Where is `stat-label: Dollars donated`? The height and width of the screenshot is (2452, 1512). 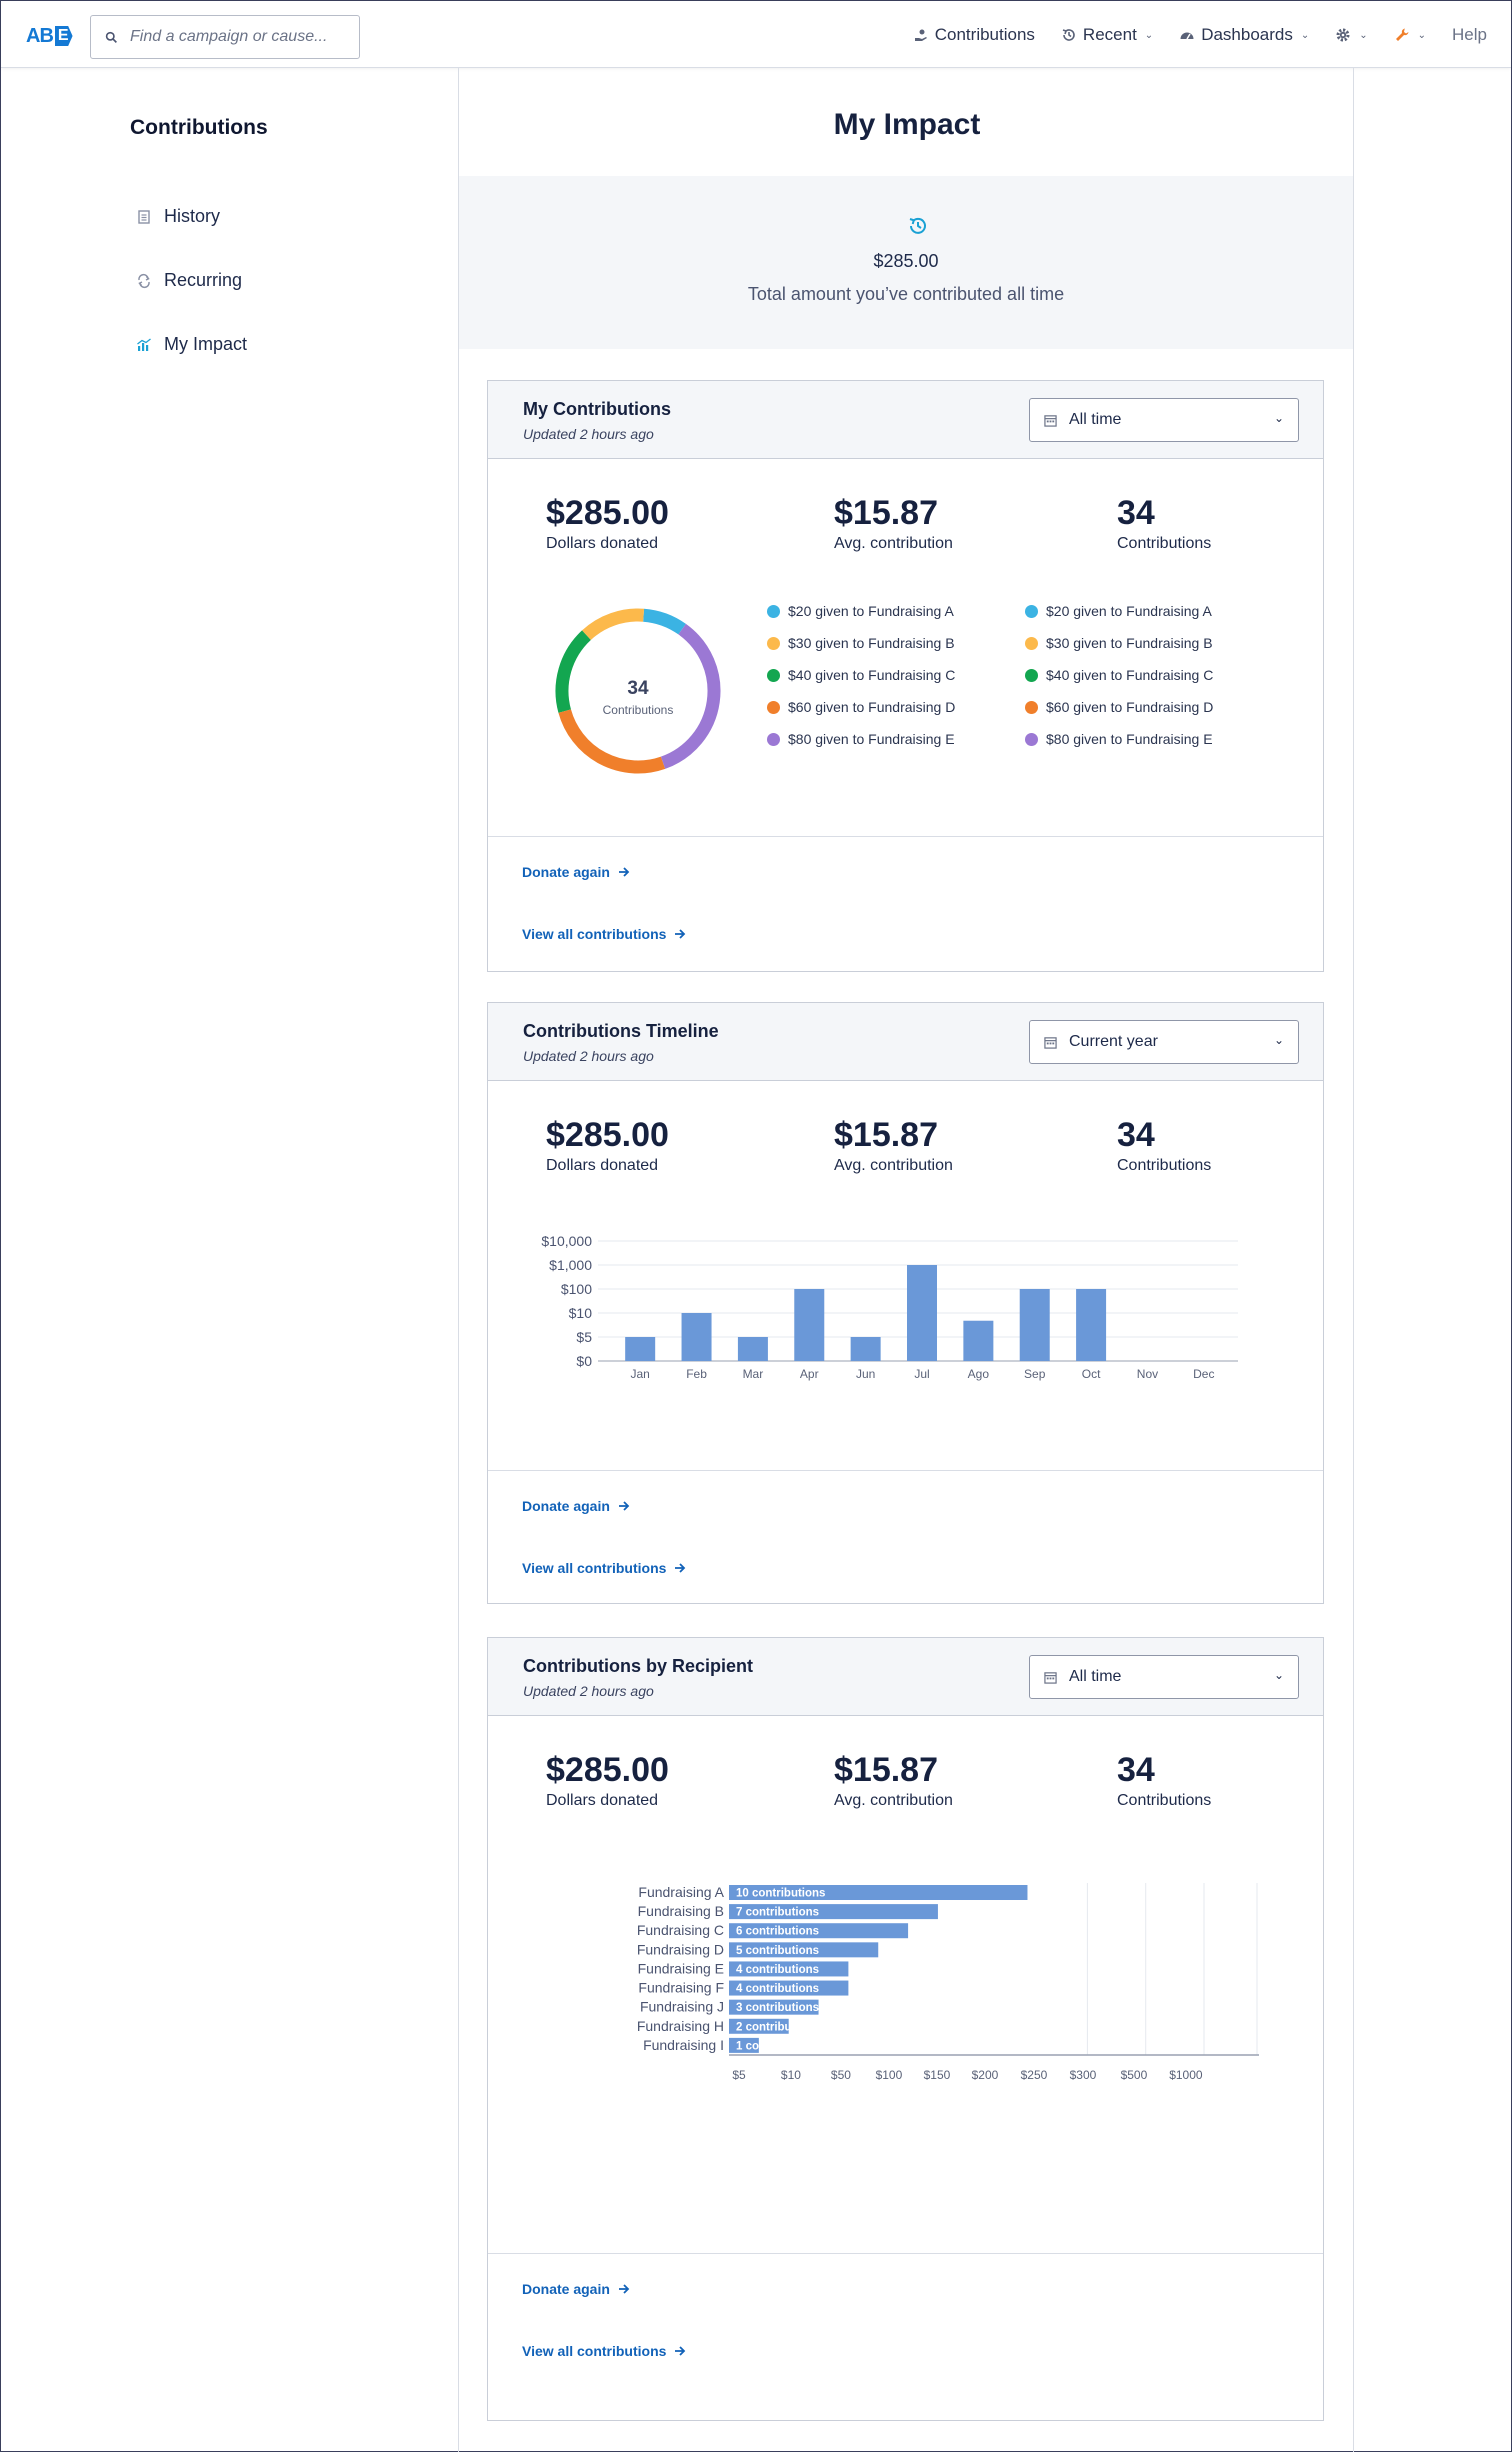
stat-label: Dollars donated is located at coordinates (602, 543).